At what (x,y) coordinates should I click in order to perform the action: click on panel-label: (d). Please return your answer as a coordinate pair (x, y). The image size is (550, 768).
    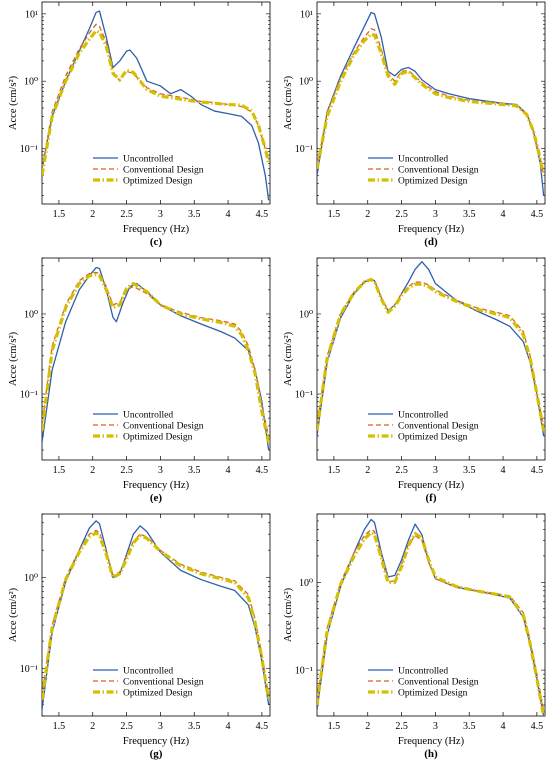
    Looking at the image, I should click on (431, 242).